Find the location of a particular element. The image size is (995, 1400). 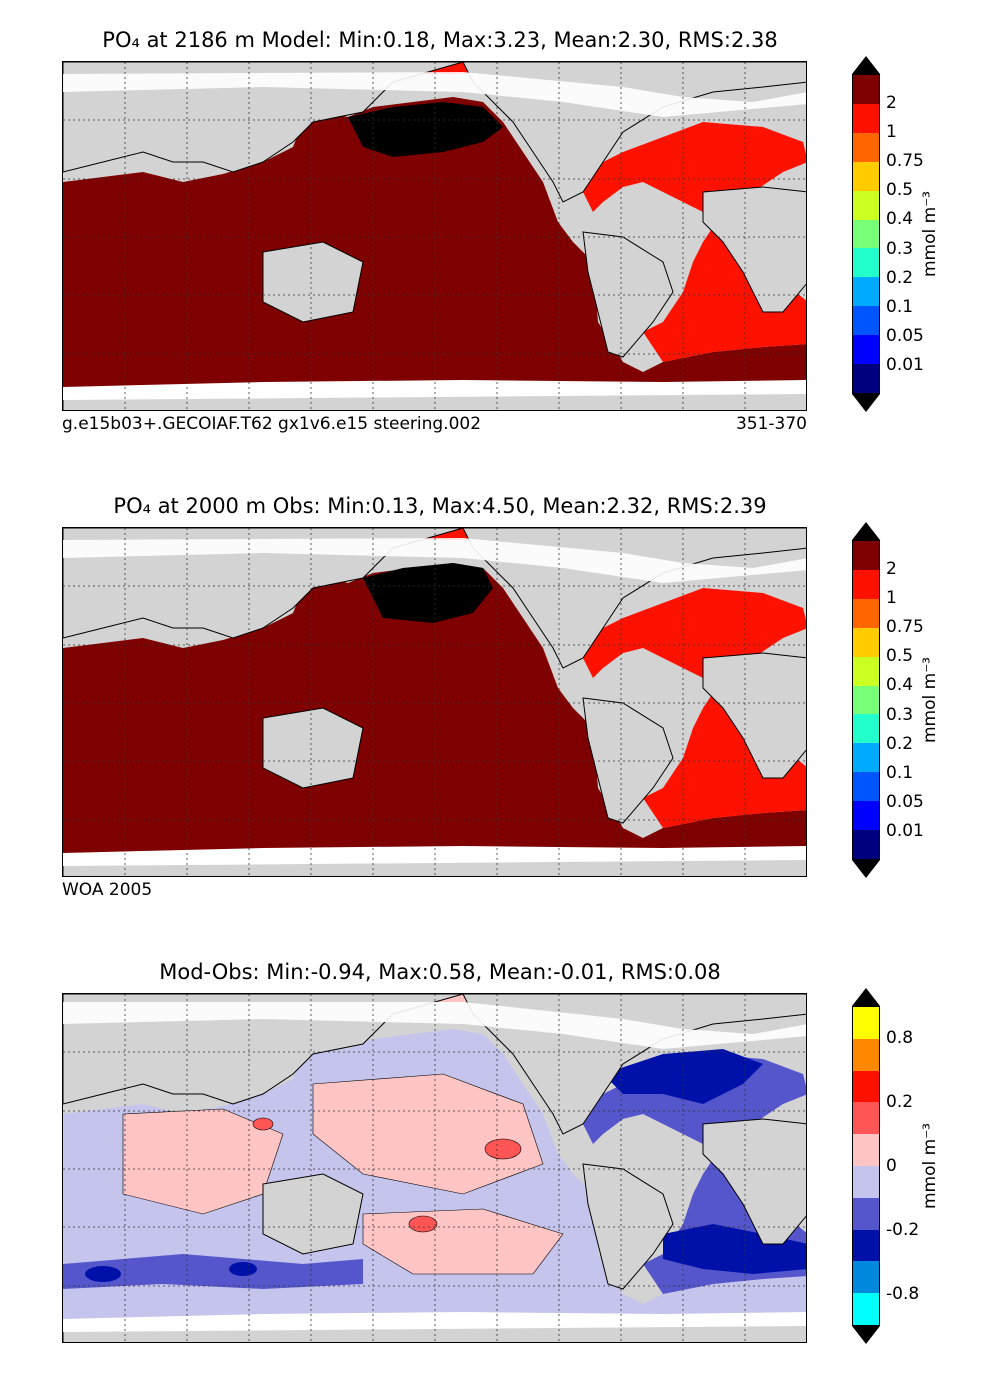

colorbar-tick-label: 0.01 is located at coordinates (905, 364).